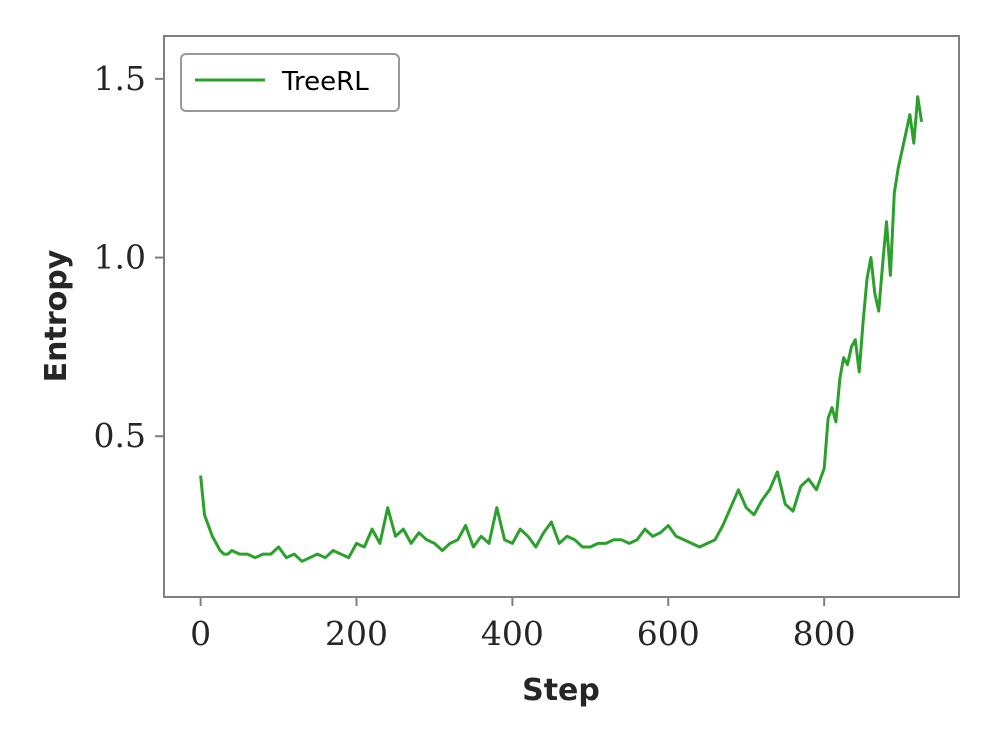 The width and height of the screenshot is (996, 747). Describe the element at coordinates (120, 435) in the screenshot. I see `y-tick-label: 0.5` at that location.